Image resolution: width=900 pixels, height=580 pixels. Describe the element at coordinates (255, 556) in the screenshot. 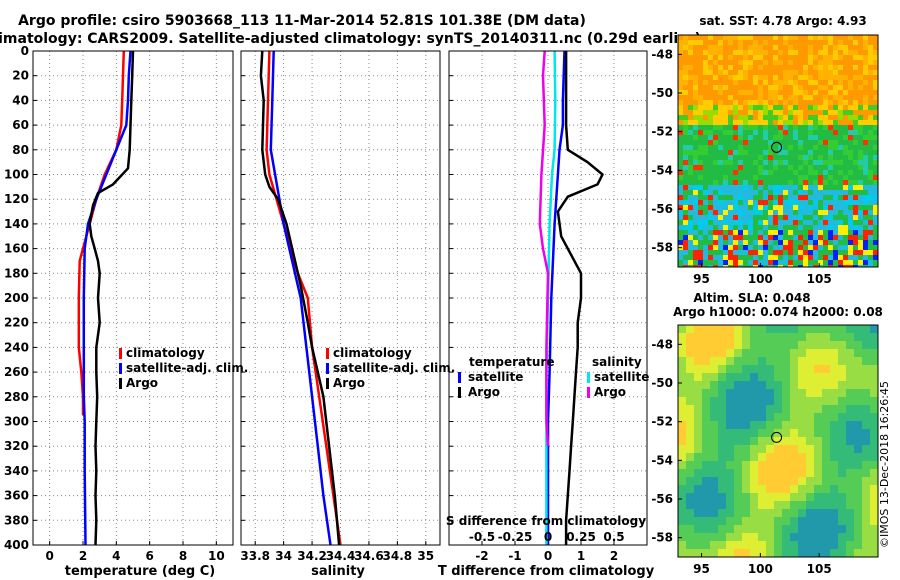

I see `x-tick-label: 33.8` at that location.